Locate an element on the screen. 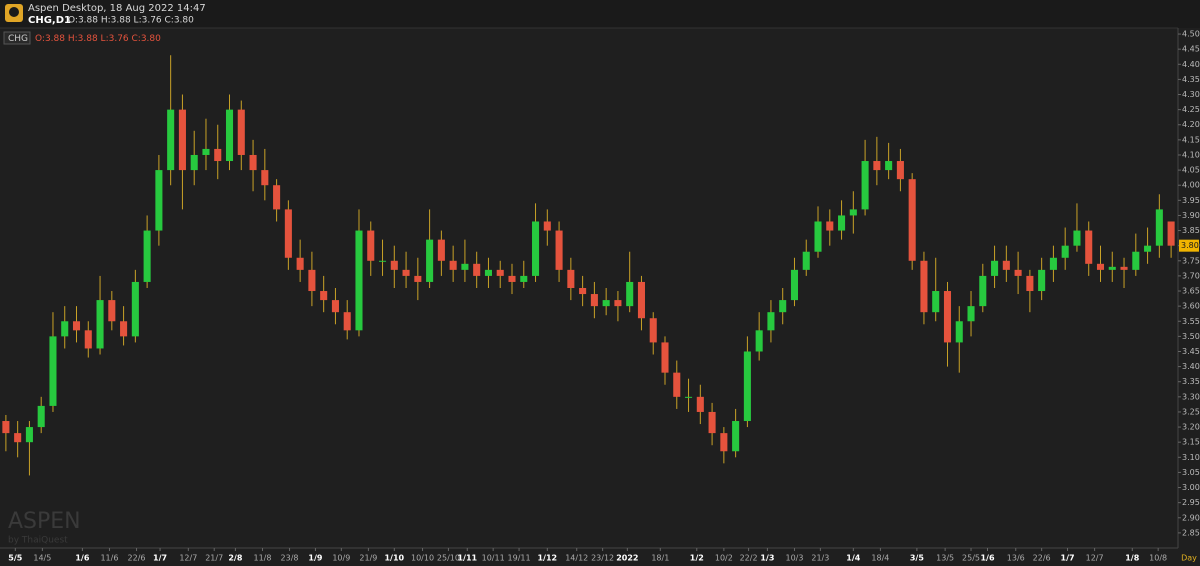 The image size is (1200, 566). x-tick-label: 14/5 is located at coordinates (42, 558).